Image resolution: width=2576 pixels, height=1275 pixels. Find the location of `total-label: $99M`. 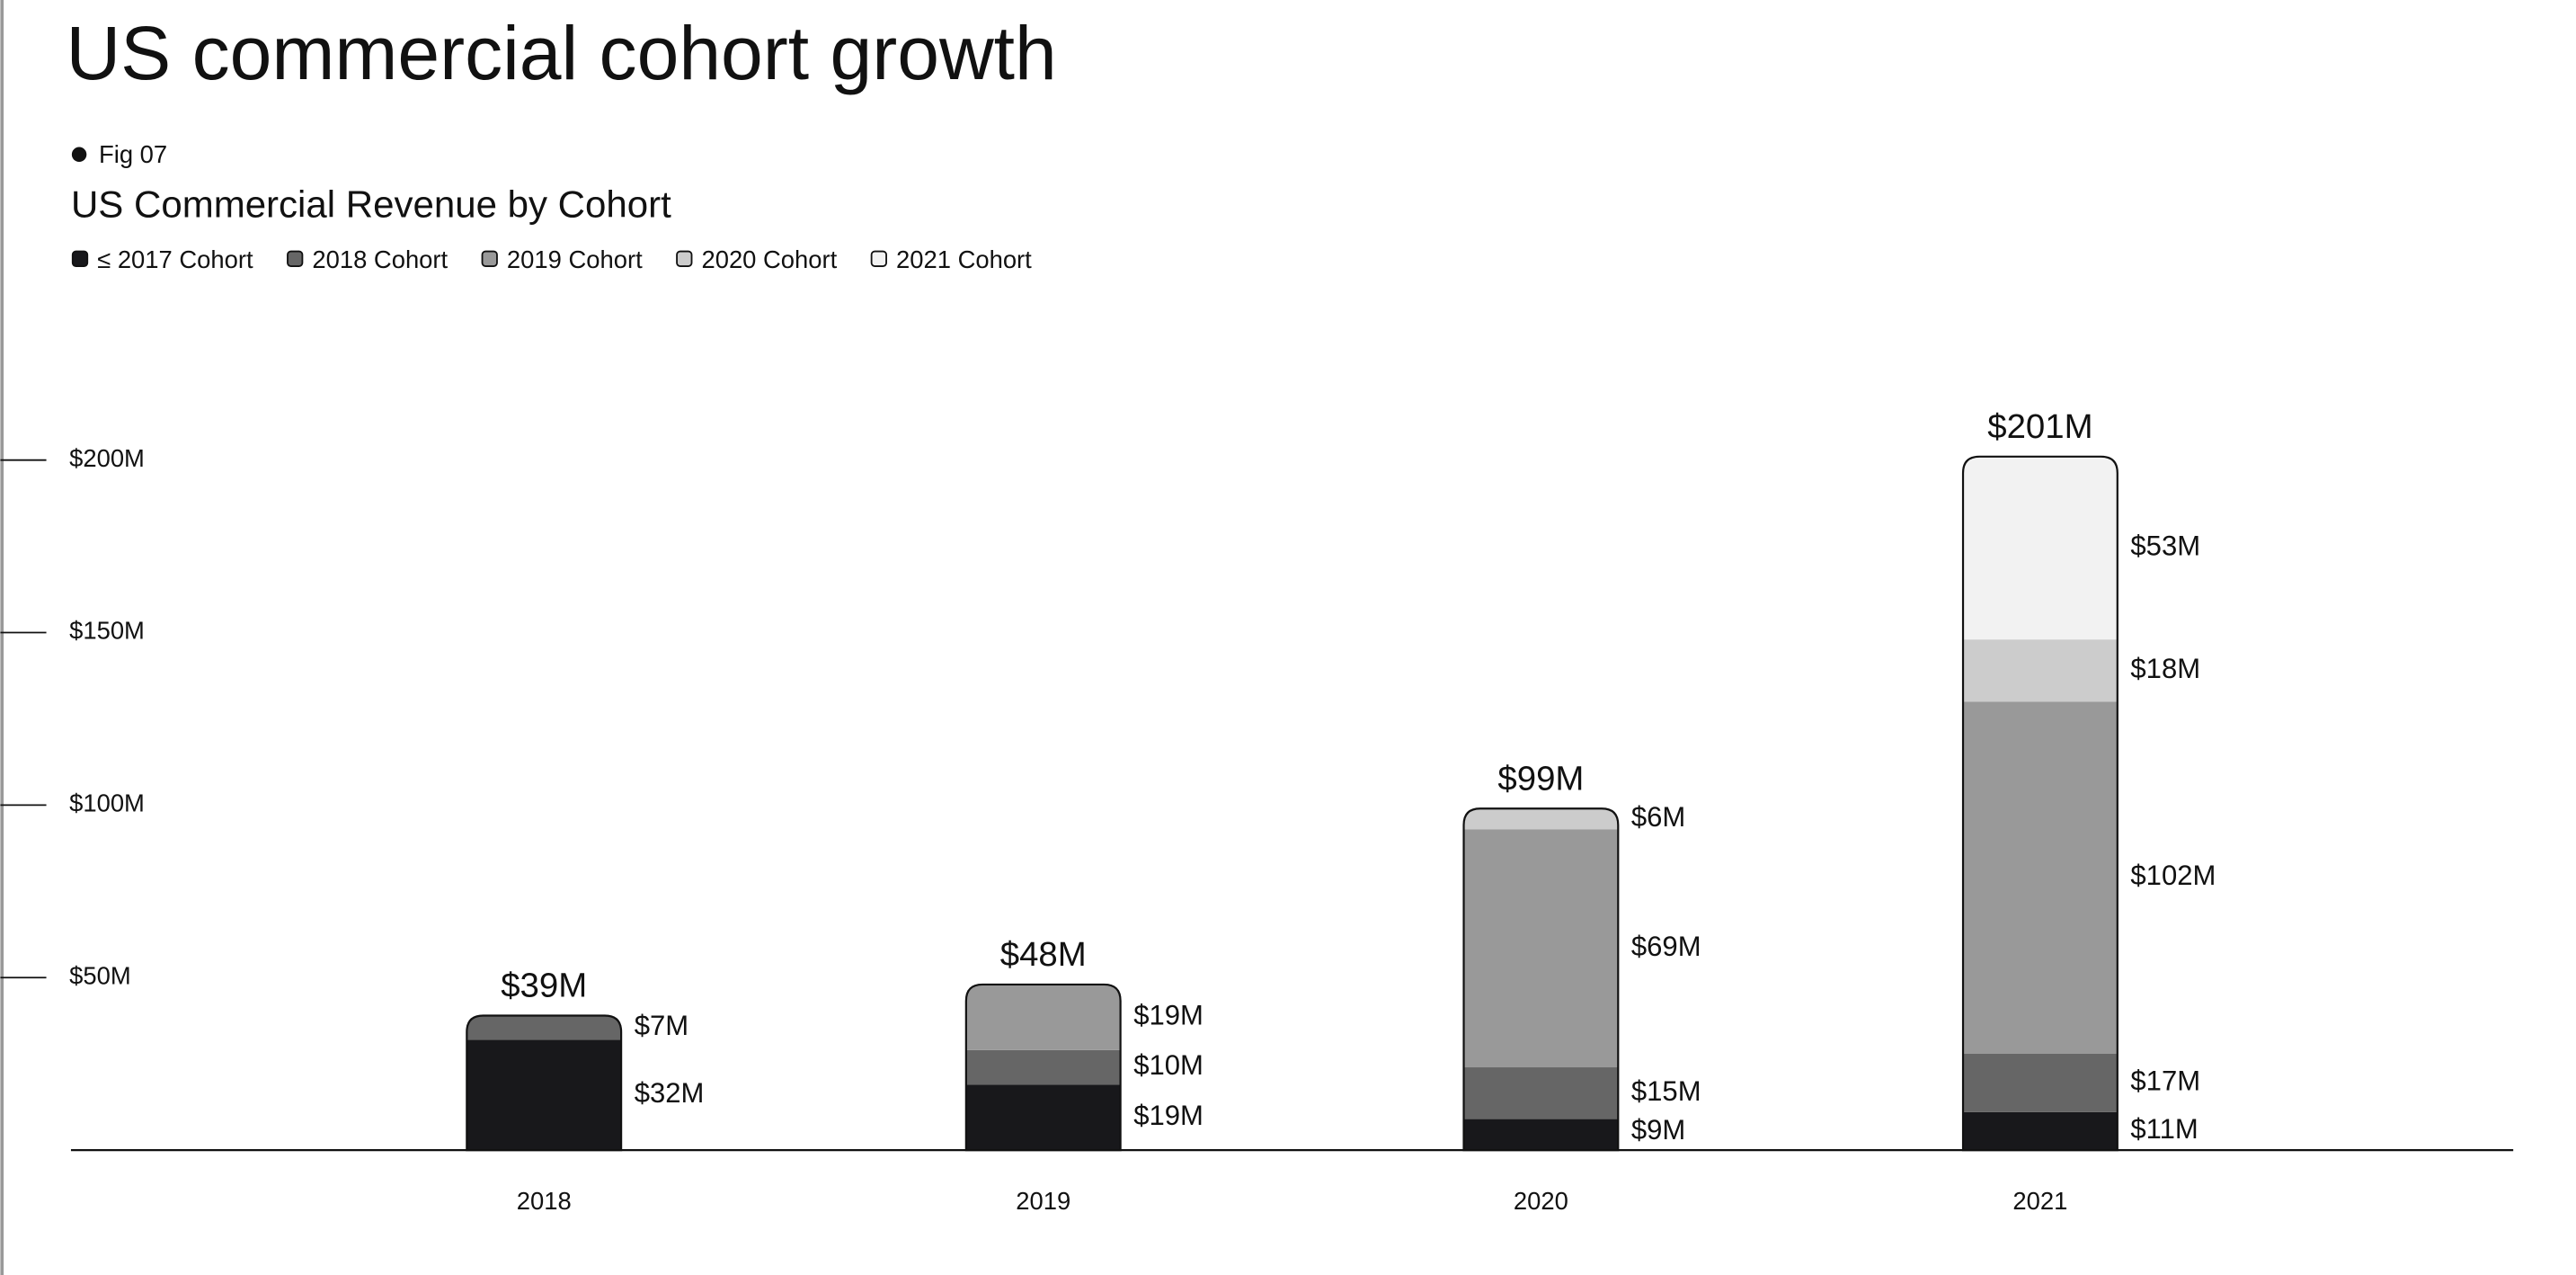

total-label: $99M is located at coordinates (1540, 778).